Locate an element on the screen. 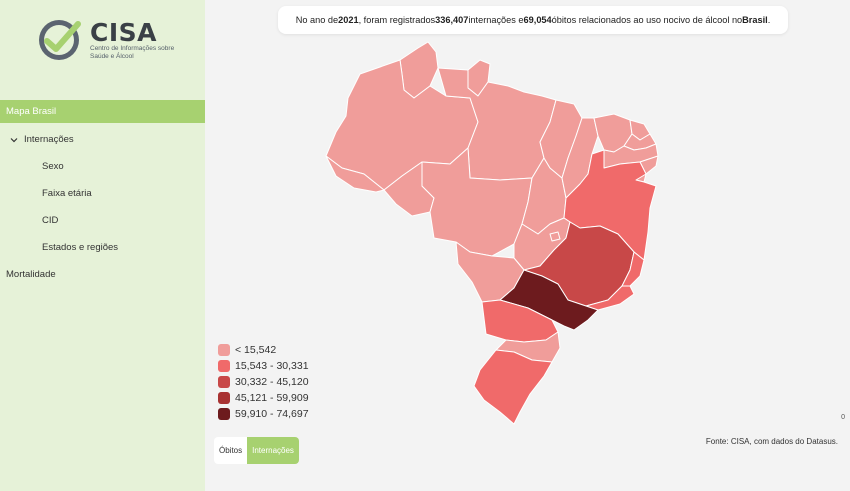  deaths-value: 69,054 is located at coordinates (537, 20).